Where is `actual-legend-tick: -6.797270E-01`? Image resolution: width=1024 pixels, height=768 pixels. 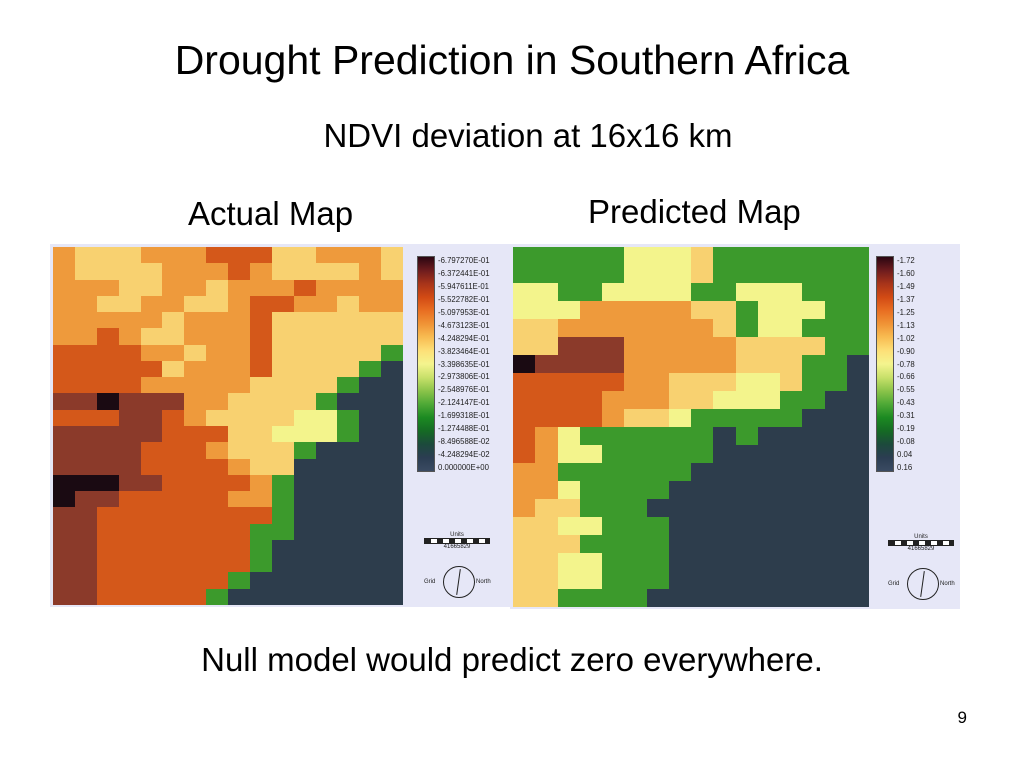
actual-legend-tick: -6.797270E-01 is located at coordinates (464, 260).